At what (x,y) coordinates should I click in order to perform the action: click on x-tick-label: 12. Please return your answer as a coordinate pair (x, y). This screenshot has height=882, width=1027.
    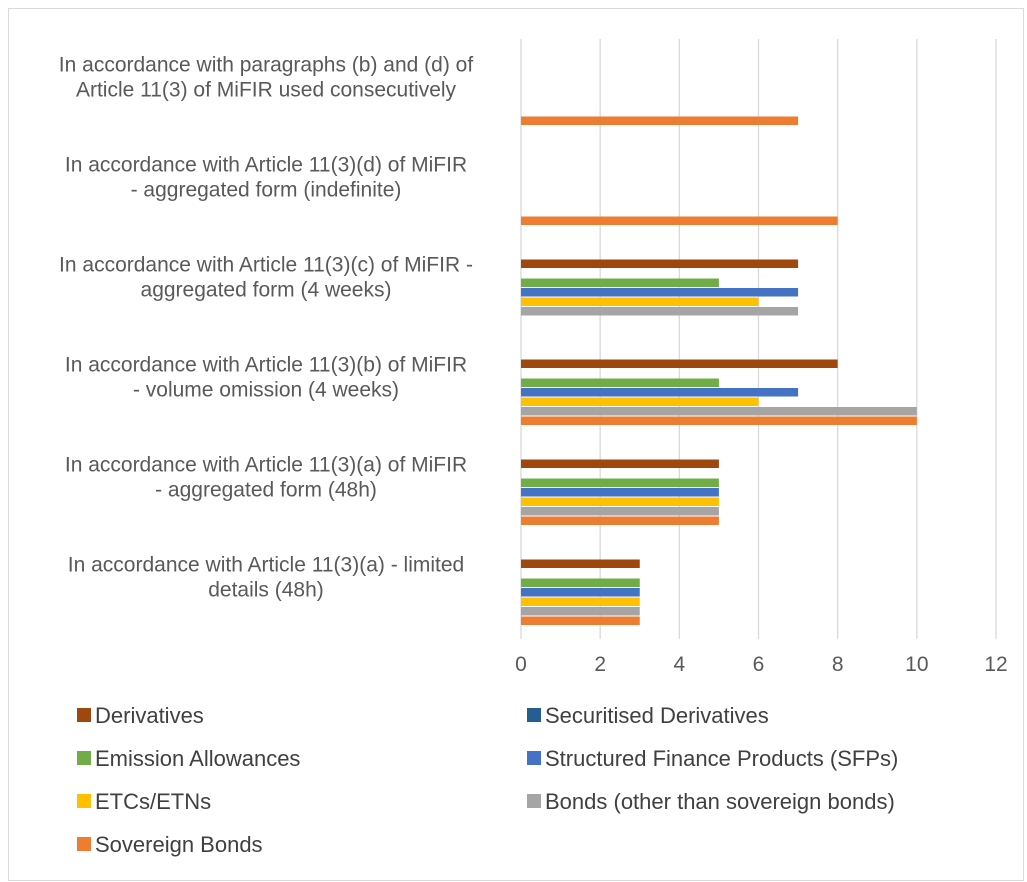
    Looking at the image, I should click on (995, 664).